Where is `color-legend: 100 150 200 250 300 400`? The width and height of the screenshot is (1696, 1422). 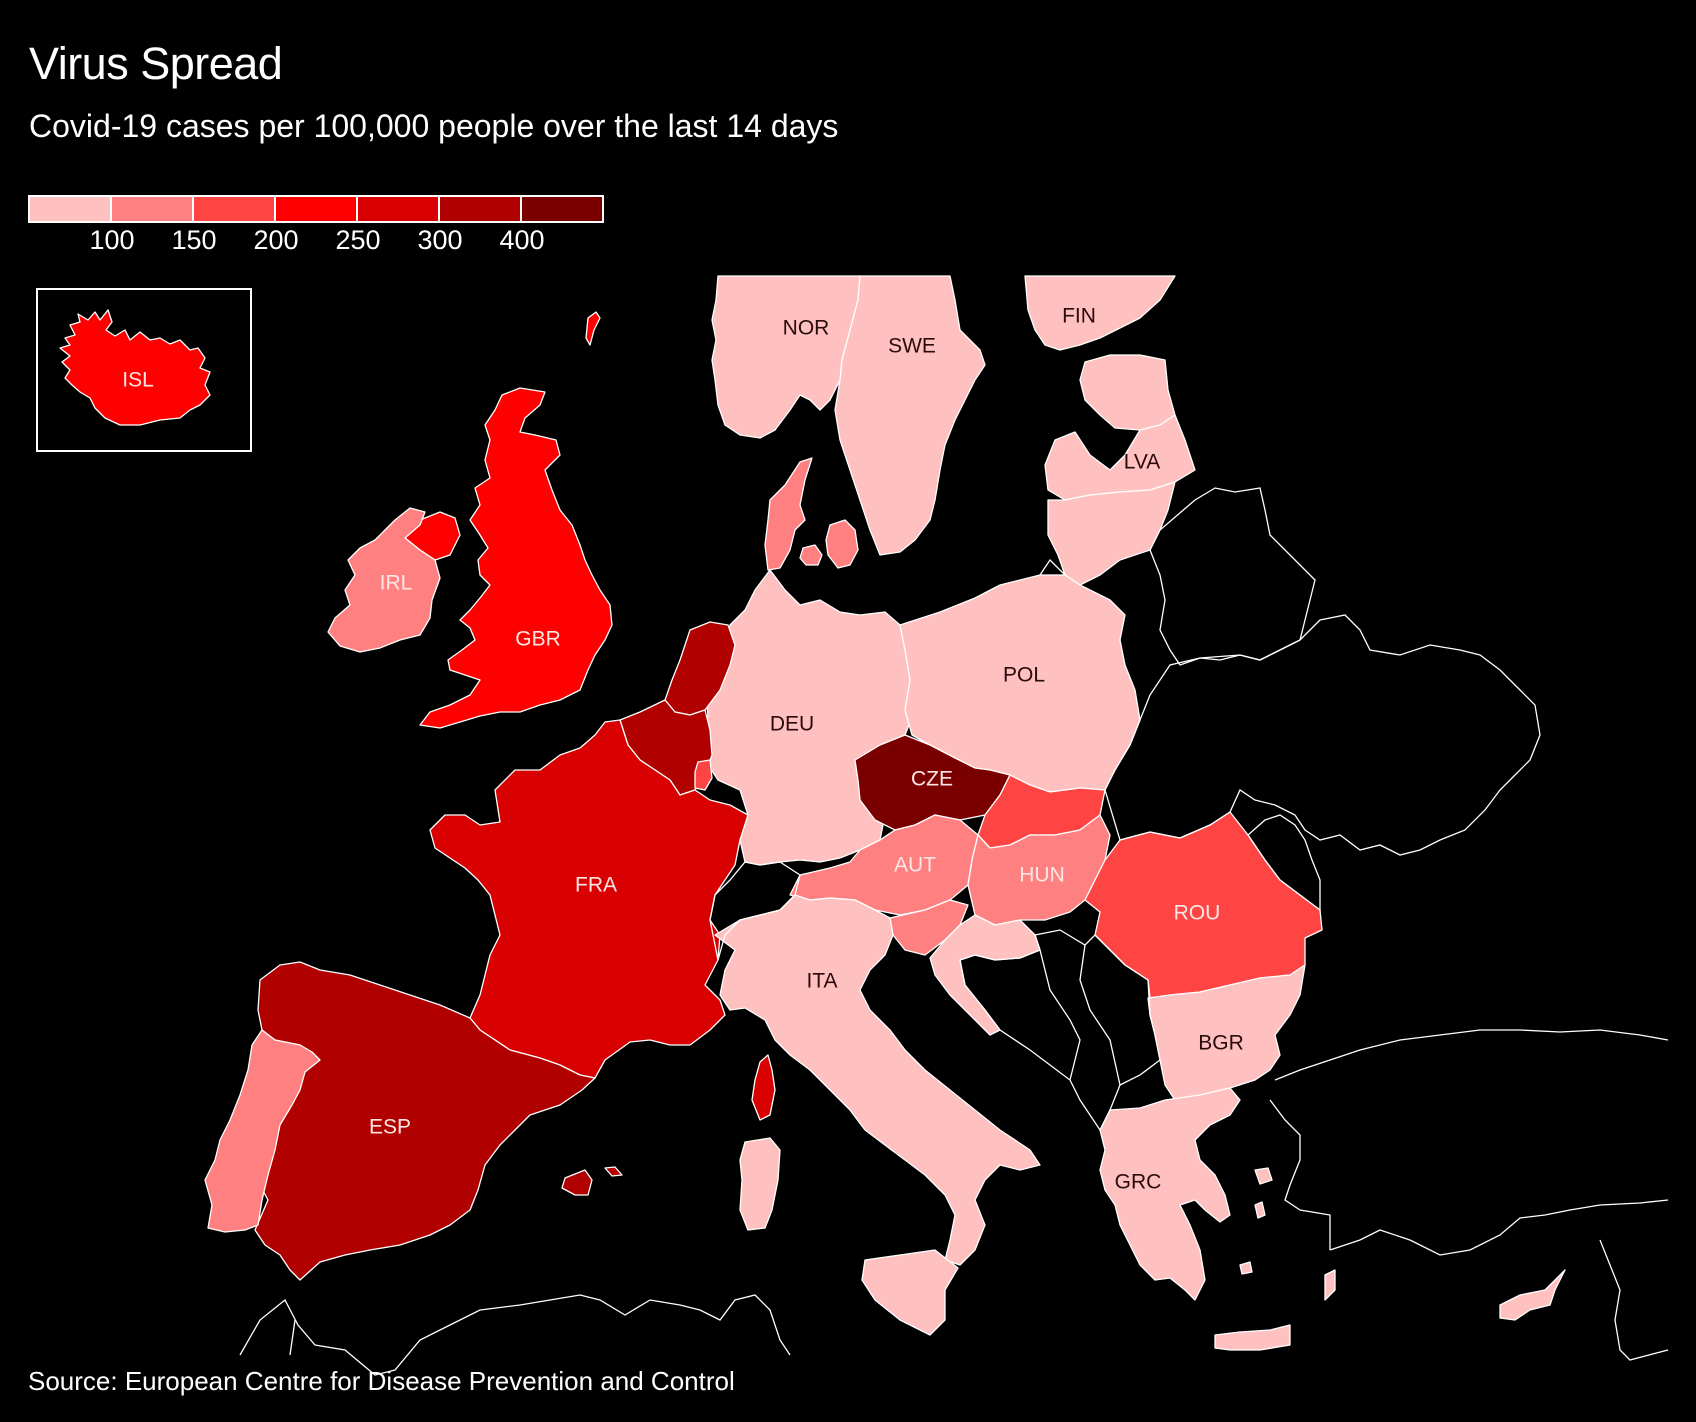
color-legend: 100 150 200 250 300 400 is located at coordinates (316, 225).